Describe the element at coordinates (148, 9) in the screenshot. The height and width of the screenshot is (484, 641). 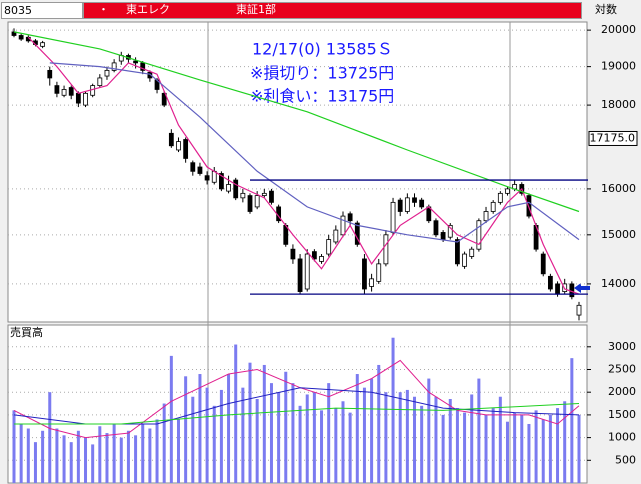
I see `stock-name: 東エレク` at that location.